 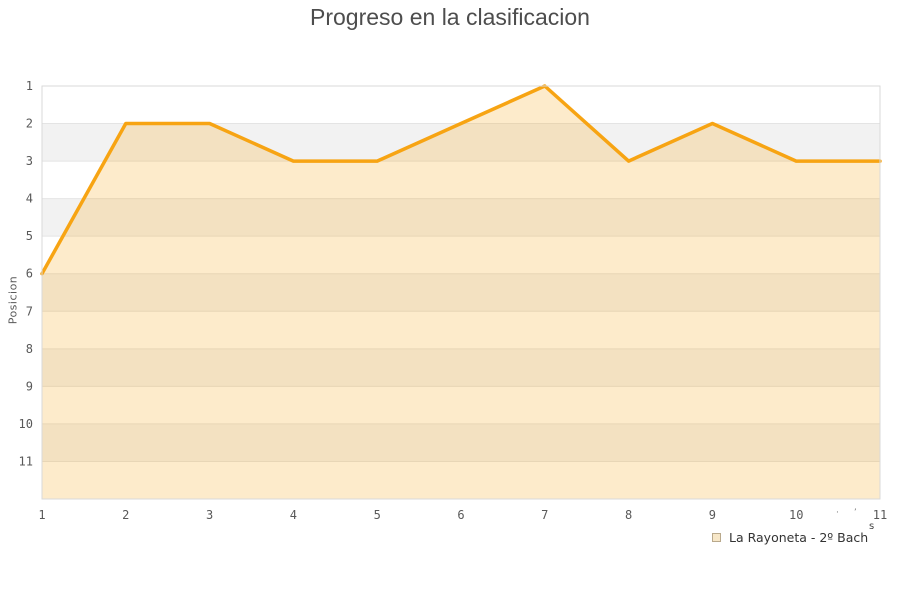 What do you see at coordinates (26, 461) in the screenshot?
I see `y-tick-label: 11` at bounding box center [26, 461].